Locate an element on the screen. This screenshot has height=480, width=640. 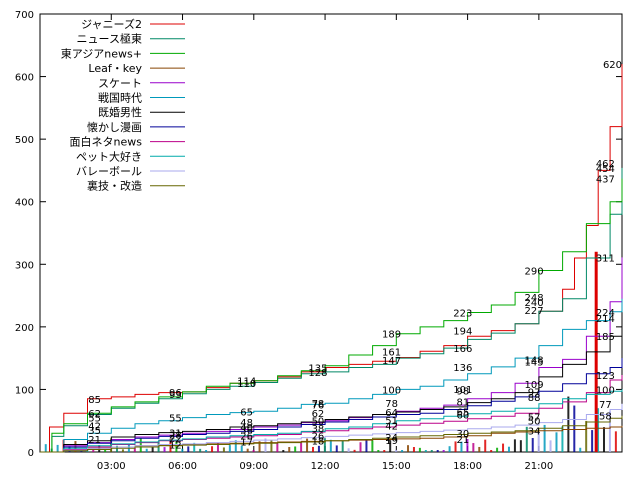
value-label: 136 is located at coordinates (462, 368).